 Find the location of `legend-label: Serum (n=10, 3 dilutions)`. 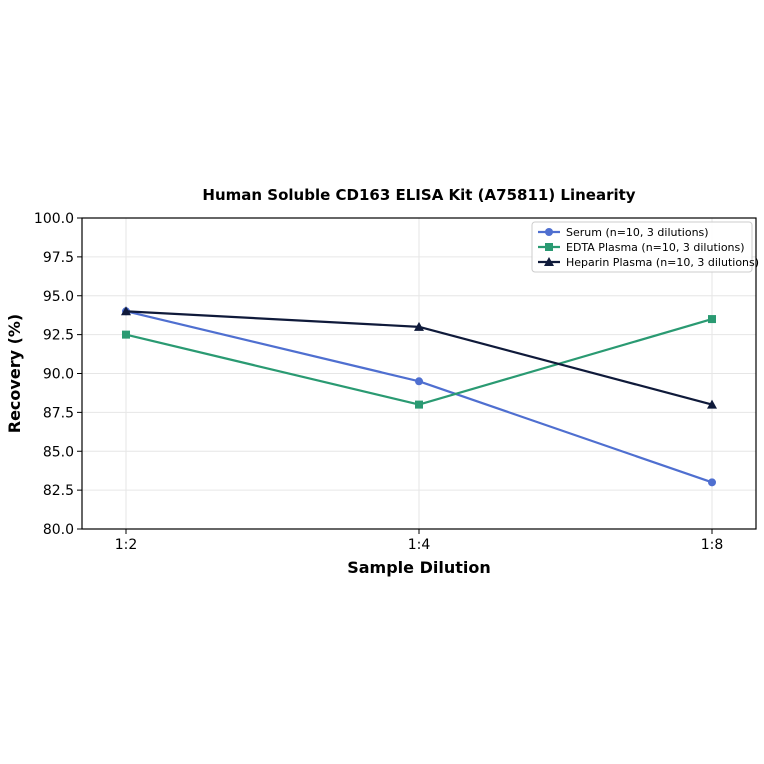

legend-label: Serum (n=10, 3 dilutions) is located at coordinates (637, 232).